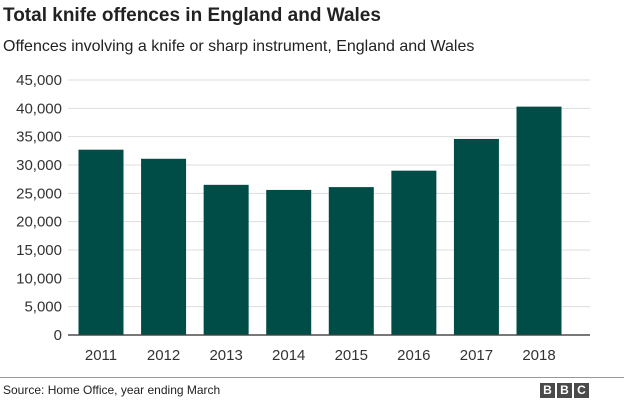 Image resolution: width=624 pixels, height=403 pixels. I want to click on x-tick-label-2014: 2014, so click(288, 355).